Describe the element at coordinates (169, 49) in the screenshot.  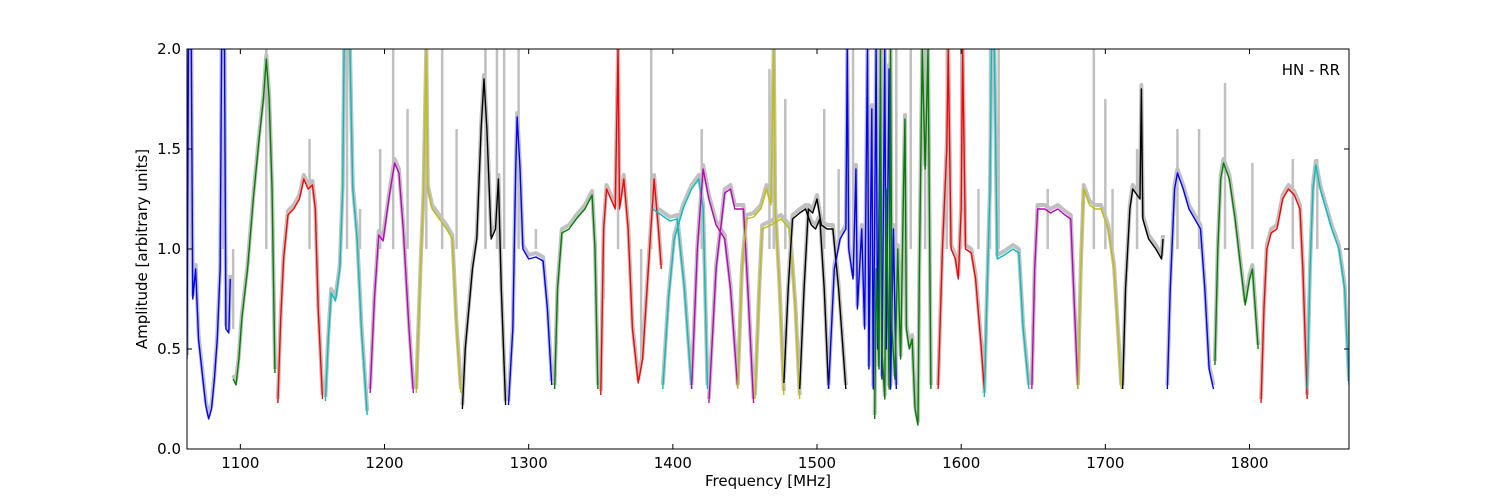
I see `y-tick-label: 2.0` at that location.